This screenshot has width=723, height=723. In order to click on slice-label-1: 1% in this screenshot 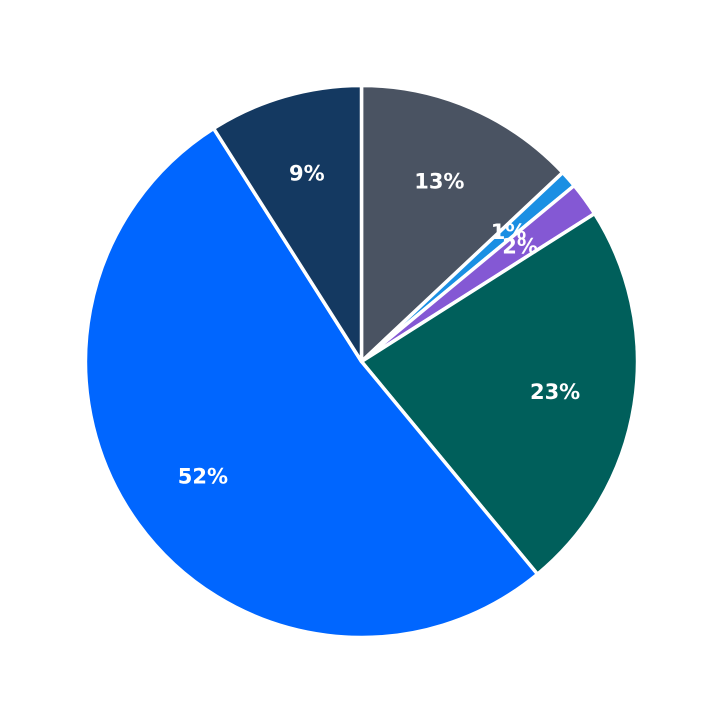, I will do `click(509, 232)`.